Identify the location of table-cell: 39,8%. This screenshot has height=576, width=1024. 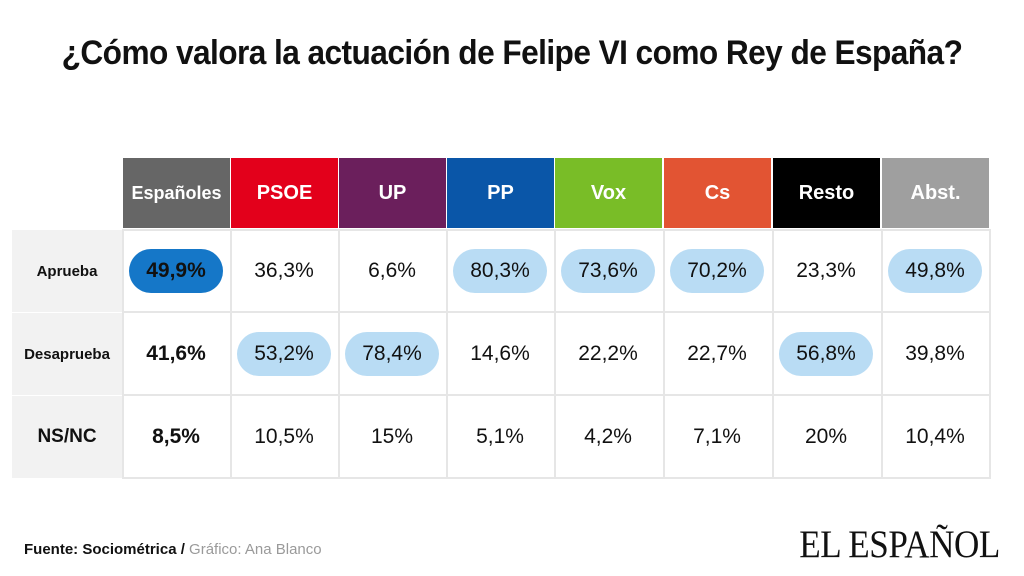
(935, 354).